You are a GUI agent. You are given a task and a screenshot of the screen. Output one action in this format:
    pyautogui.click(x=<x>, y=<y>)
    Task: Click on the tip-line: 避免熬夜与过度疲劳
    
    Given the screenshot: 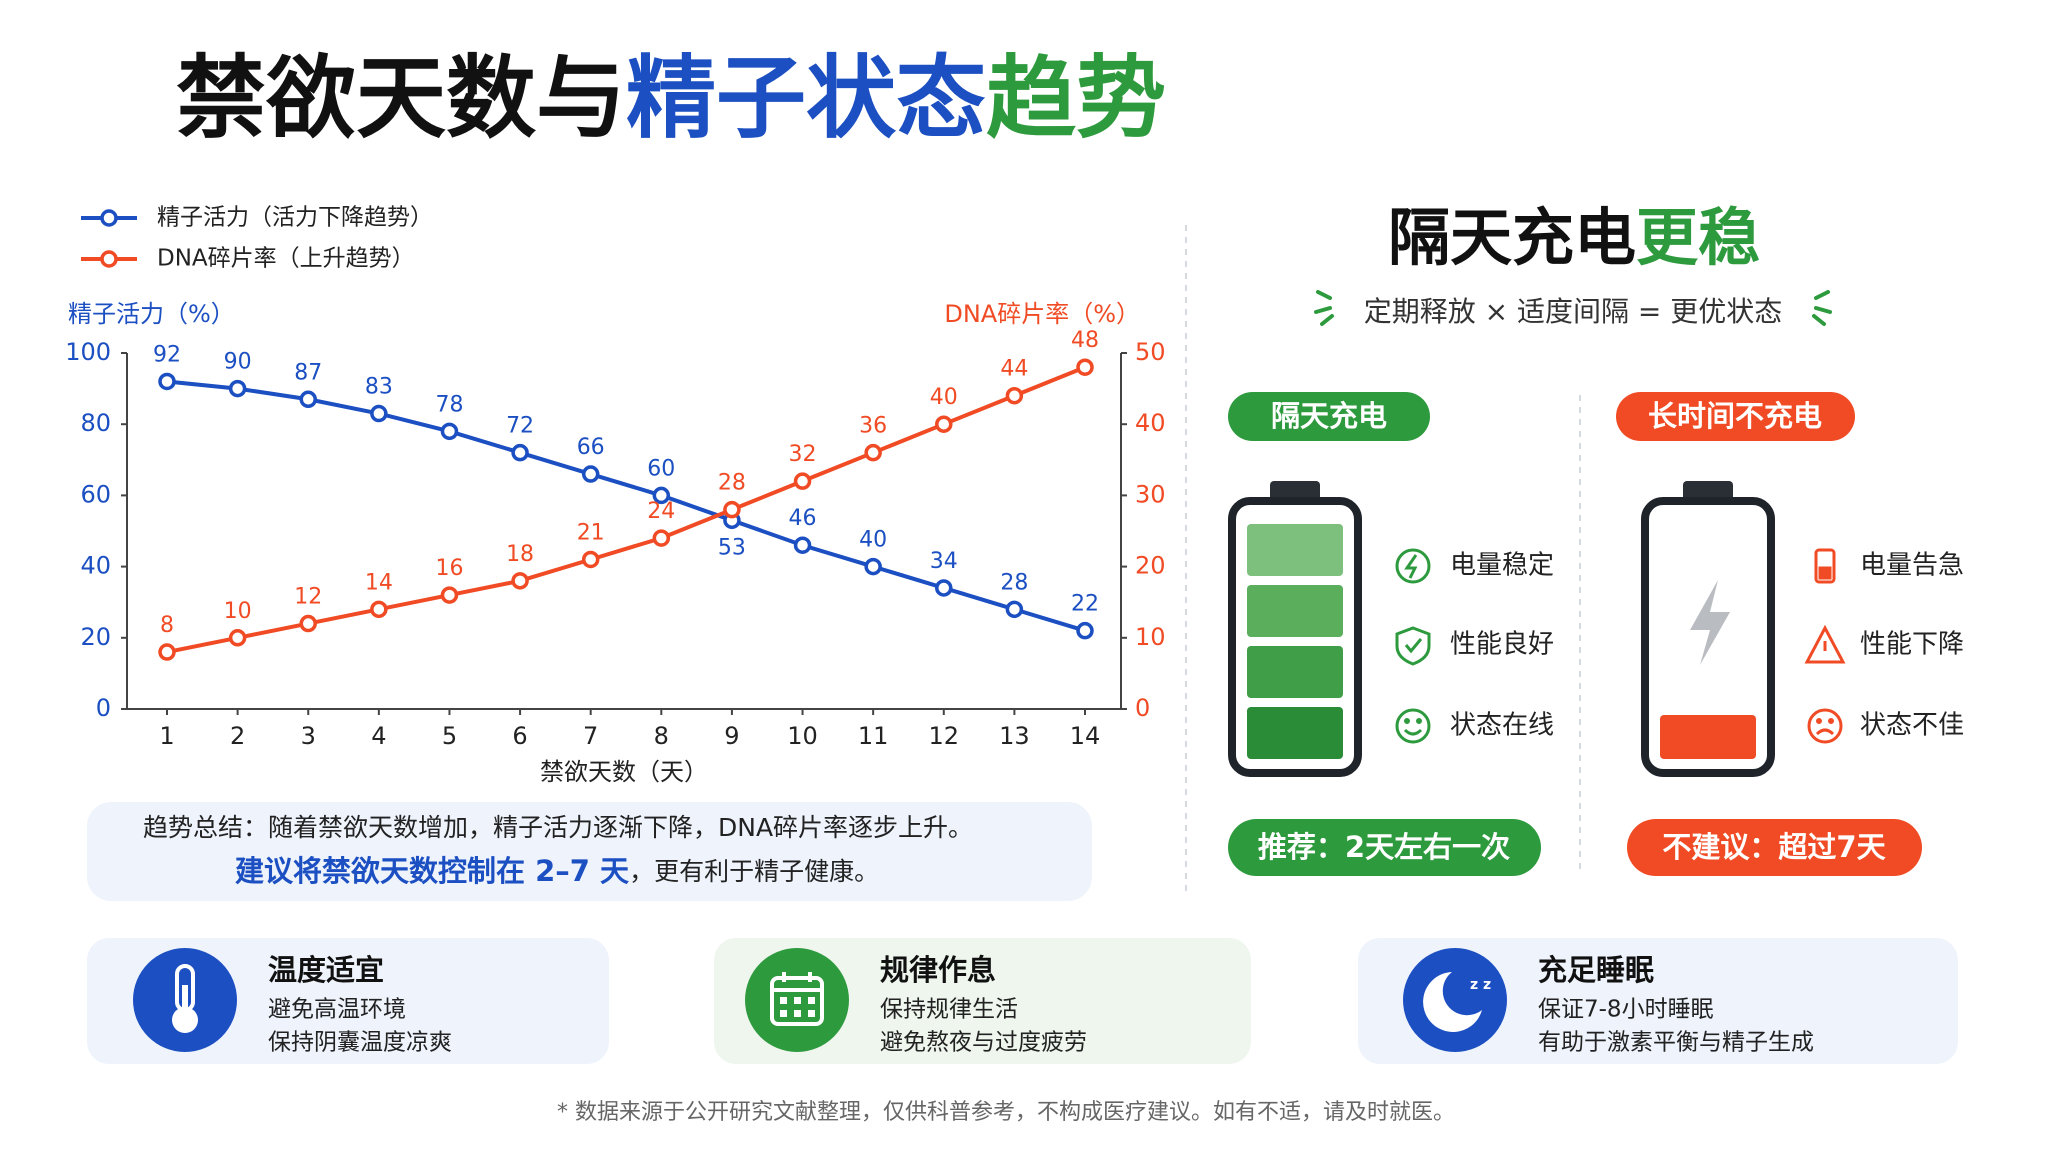 What is the action you would take?
    pyautogui.click(x=983, y=1043)
    